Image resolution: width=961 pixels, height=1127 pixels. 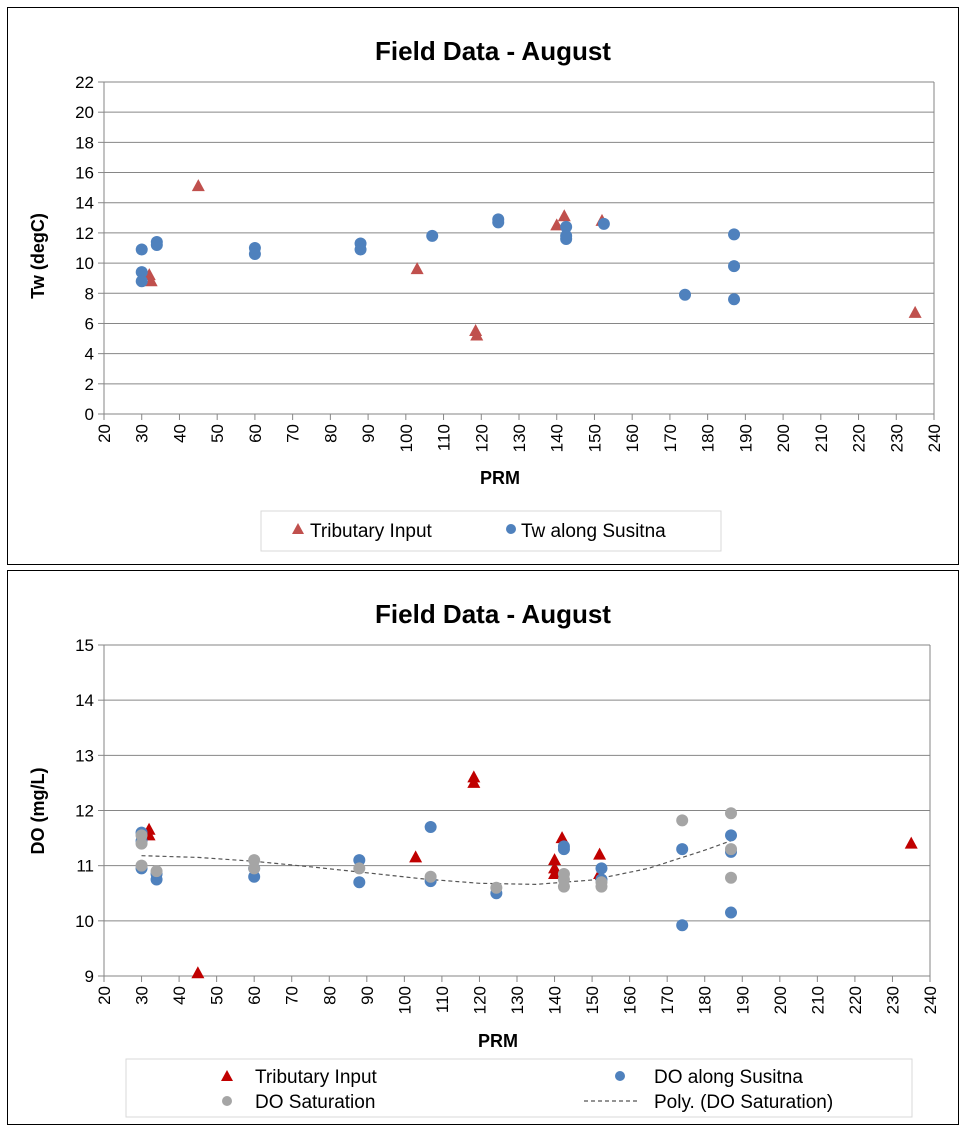 I want to click on x-tick-label: 240, so click(x=934, y=438).